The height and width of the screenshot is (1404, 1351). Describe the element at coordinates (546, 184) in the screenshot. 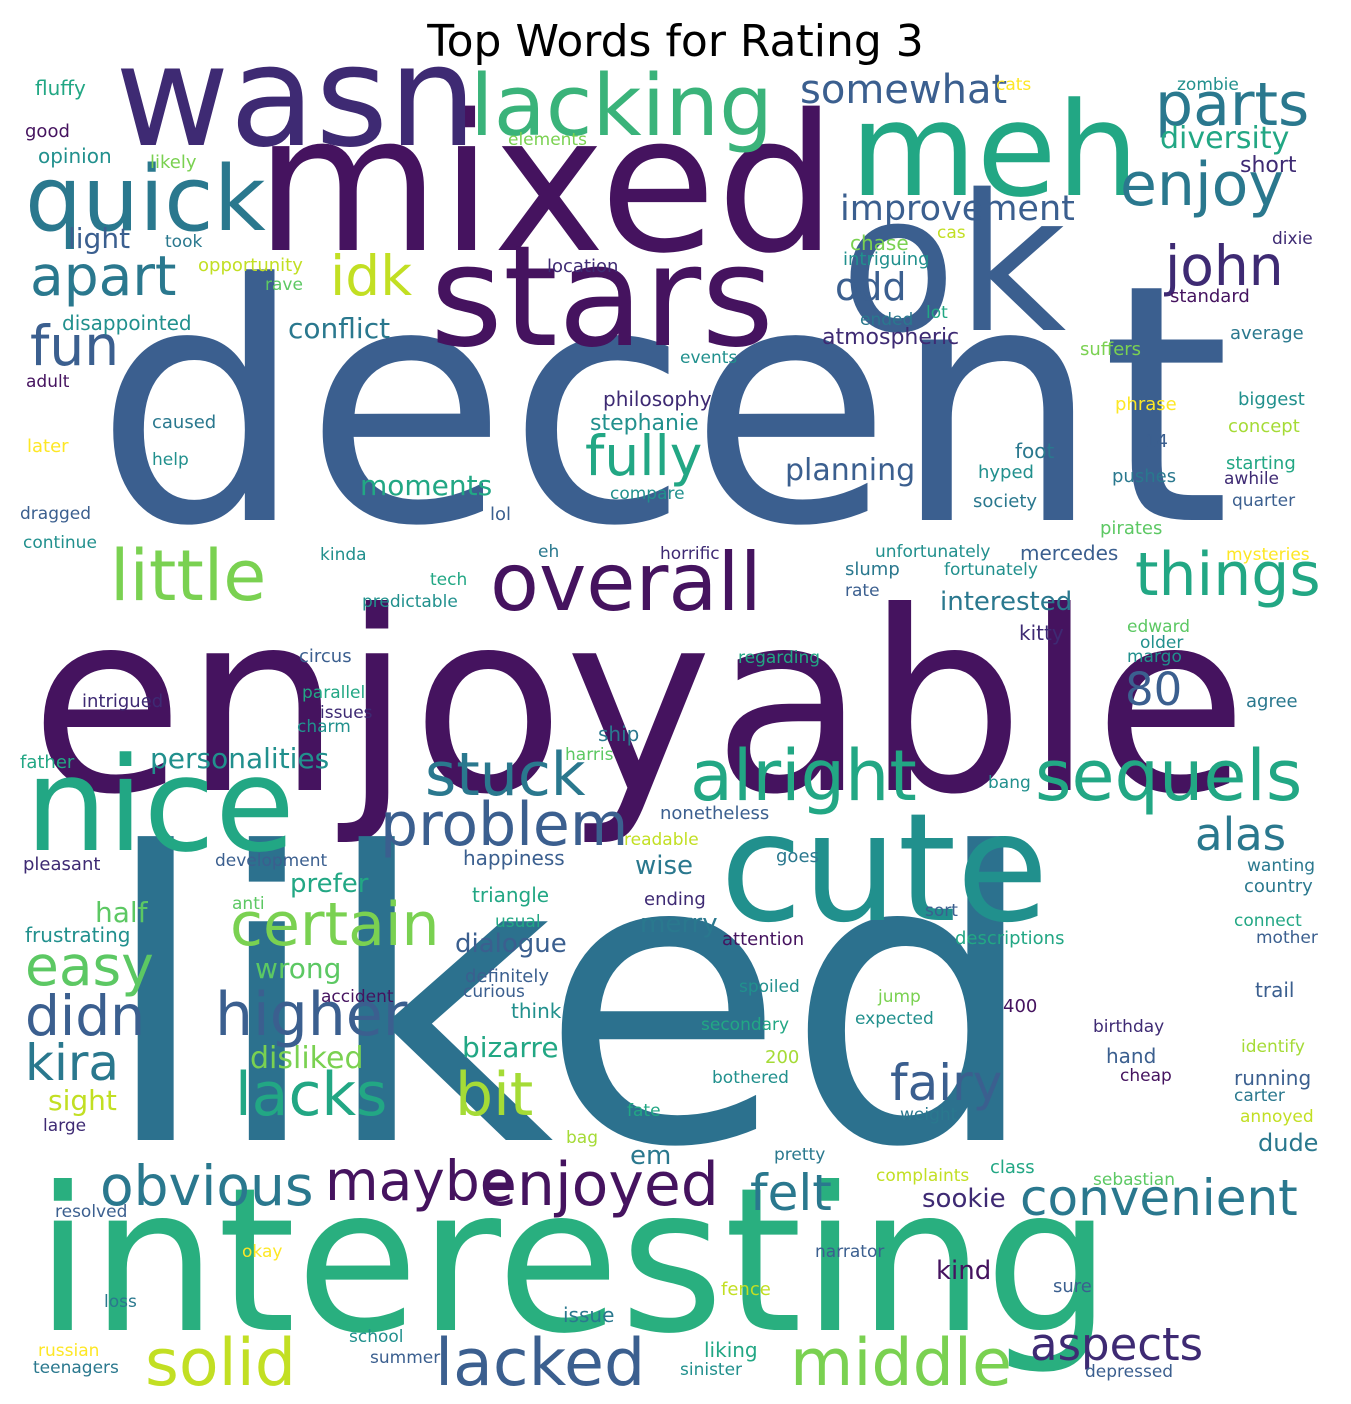

I see `word-mixed: mixed` at that location.